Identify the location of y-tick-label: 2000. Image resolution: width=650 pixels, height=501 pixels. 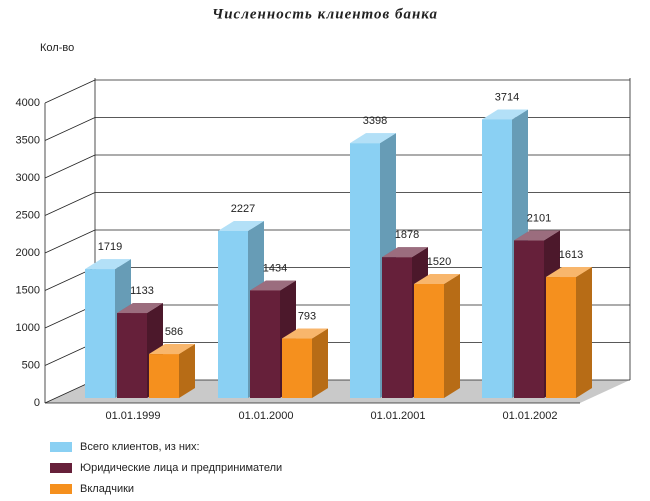
(28, 253).